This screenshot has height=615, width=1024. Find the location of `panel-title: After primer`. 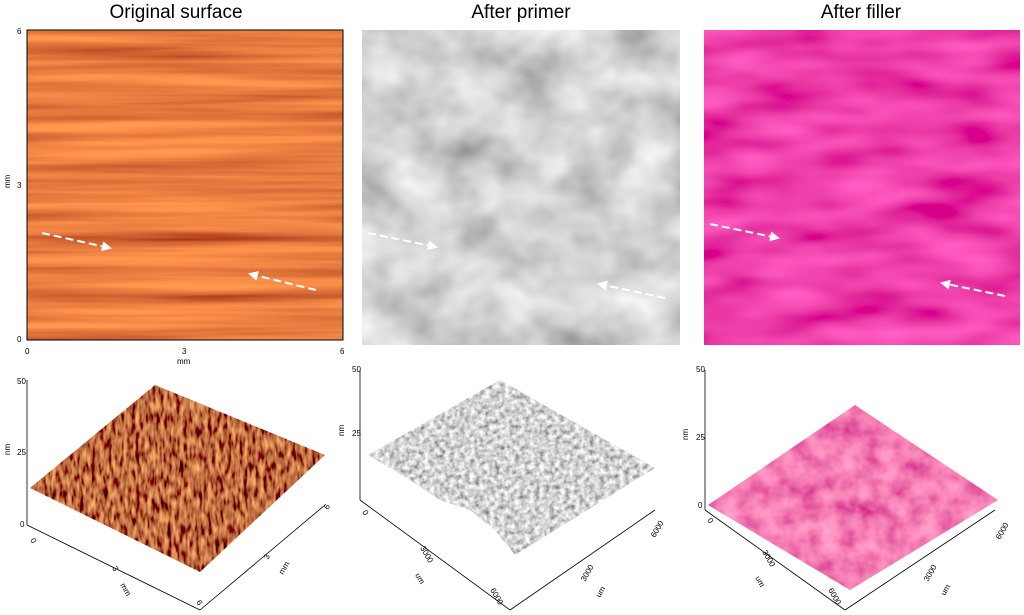

panel-title: After primer is located at coordinates (521, 12).